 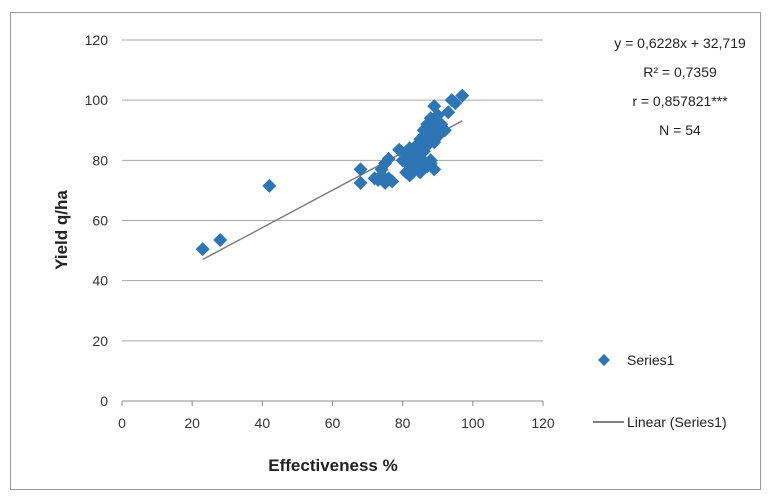 What do you see at coordinates (332, 465) in the screenshot?
I see `x-axis-title: Effectiveness %` at bounding box center [332, 465].